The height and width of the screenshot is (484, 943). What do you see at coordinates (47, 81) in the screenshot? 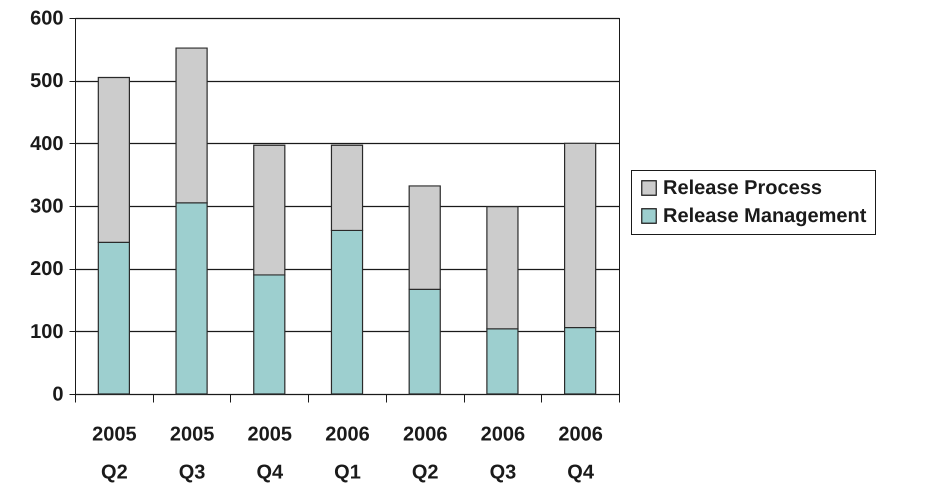
I see `y-tick-label: 500` at bounding box center [47, 81].